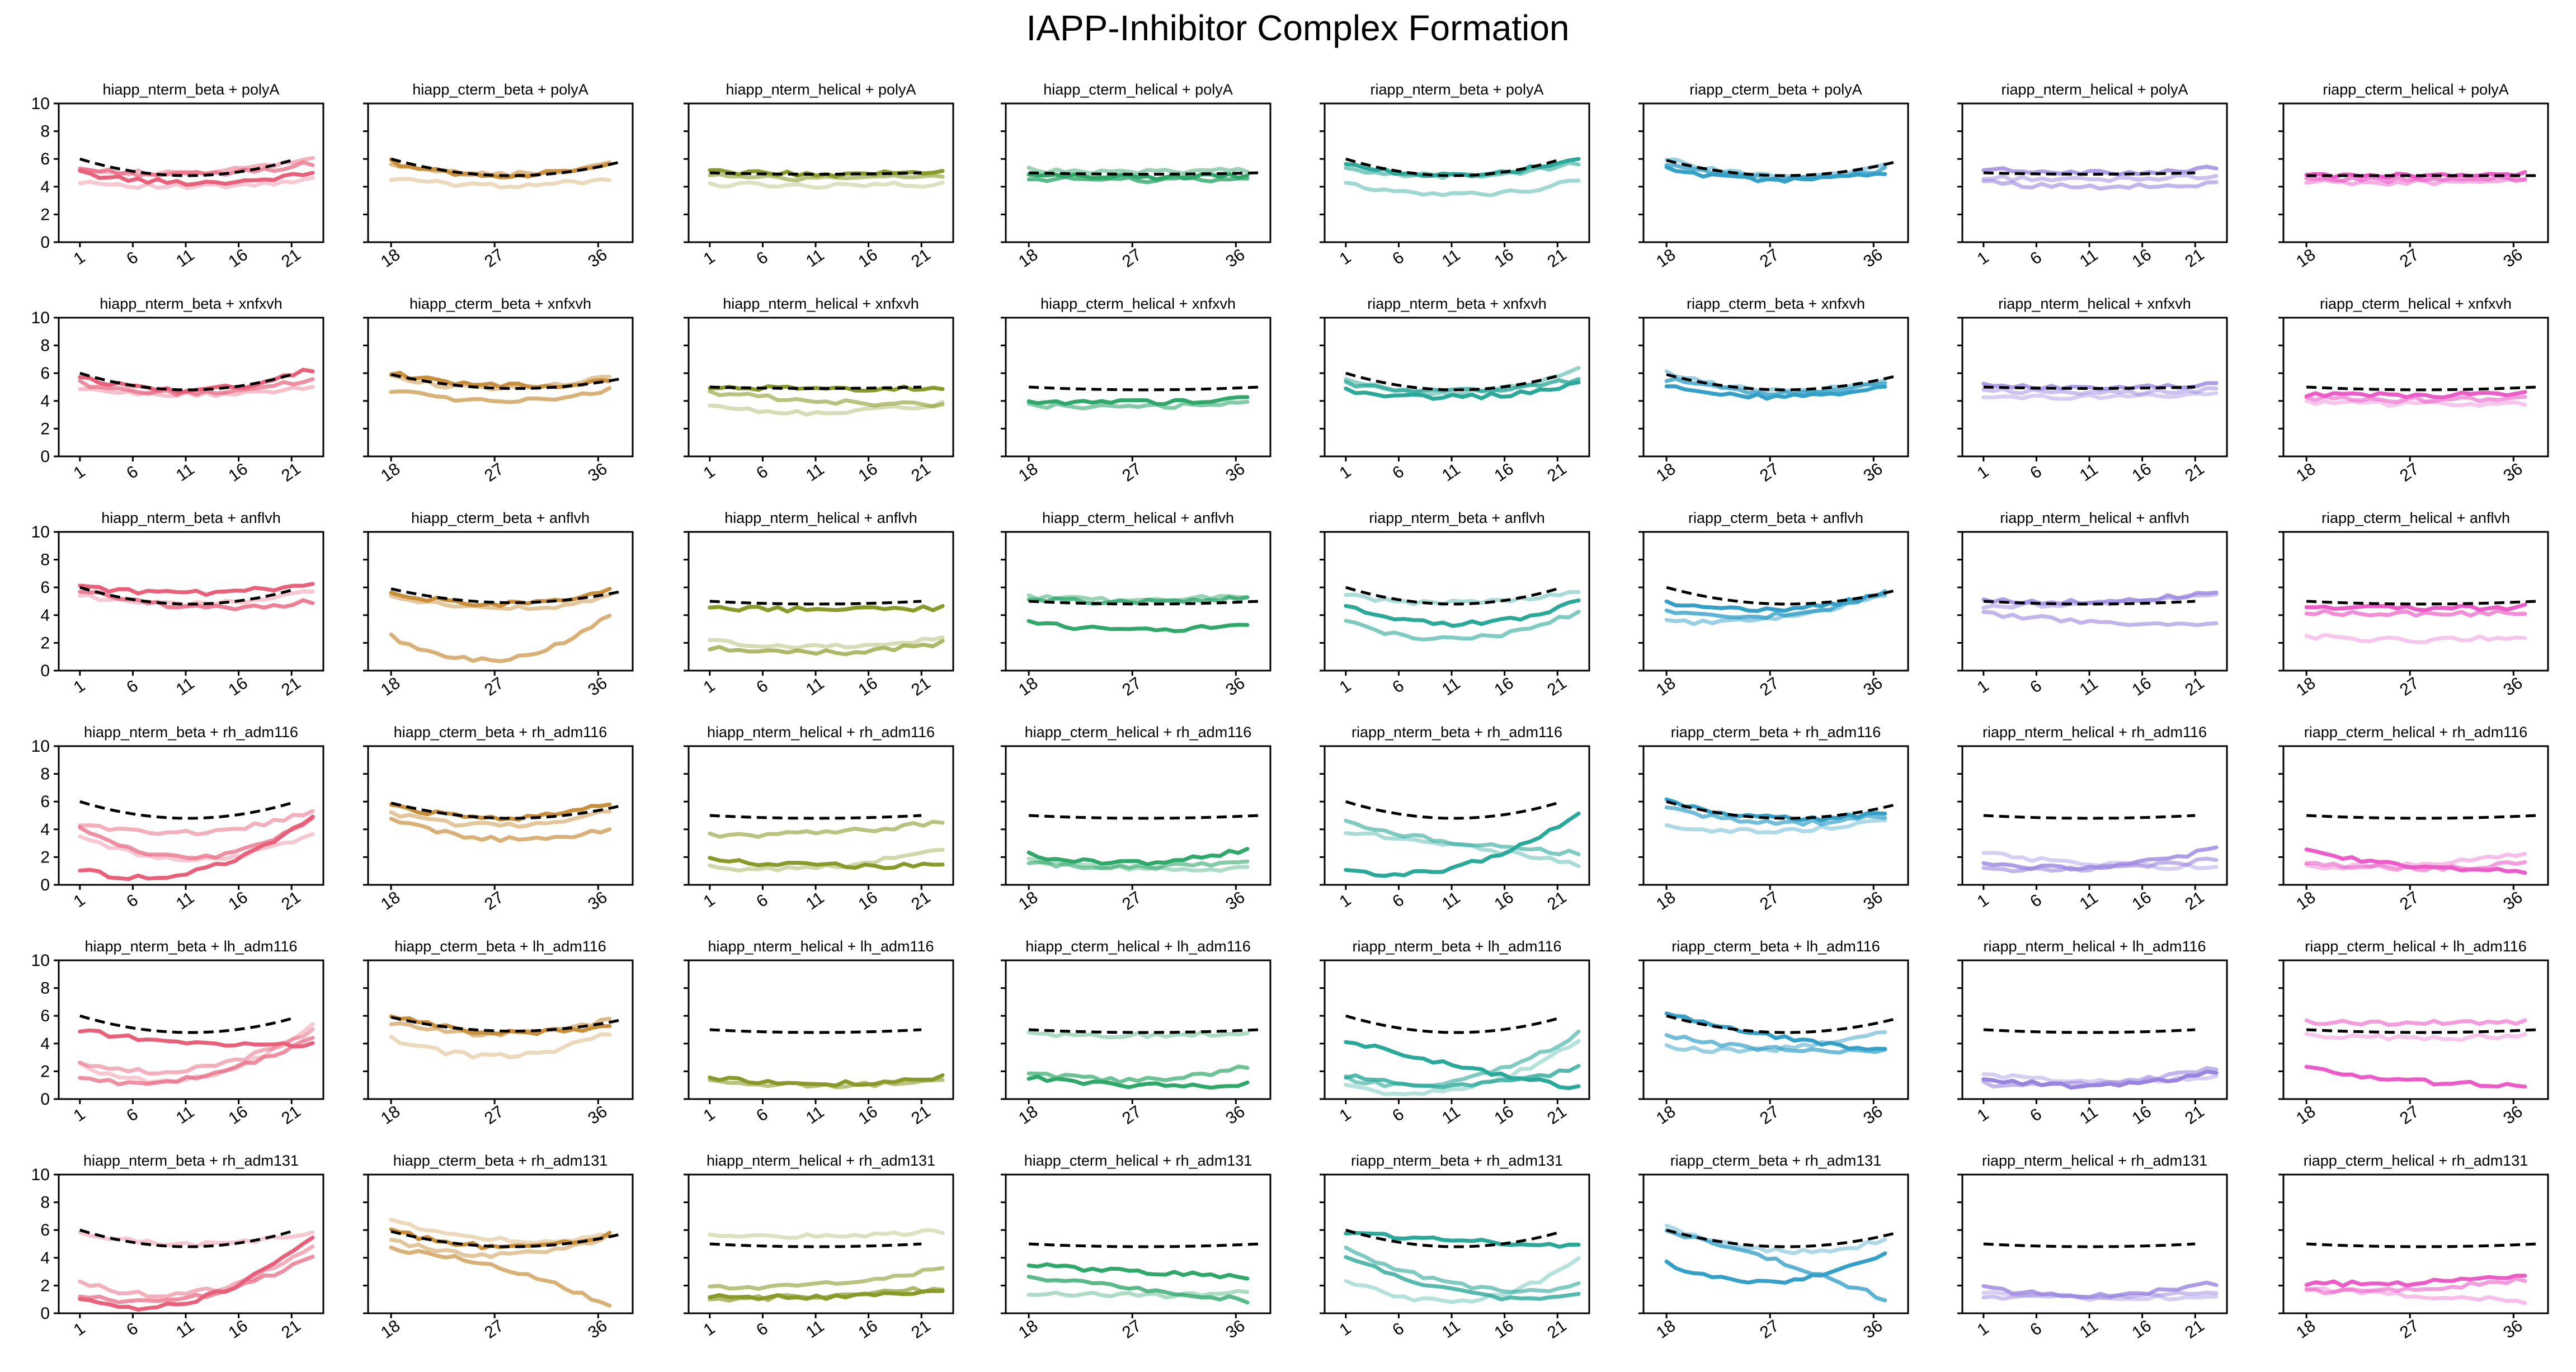 This screenshot has height=1372, width=2576. What do you see at coordinates (1457, 89) in the screenshot?
I see `subplot-title: riapp_nterm_beta + polyA` at bounding box center [1457, 89].